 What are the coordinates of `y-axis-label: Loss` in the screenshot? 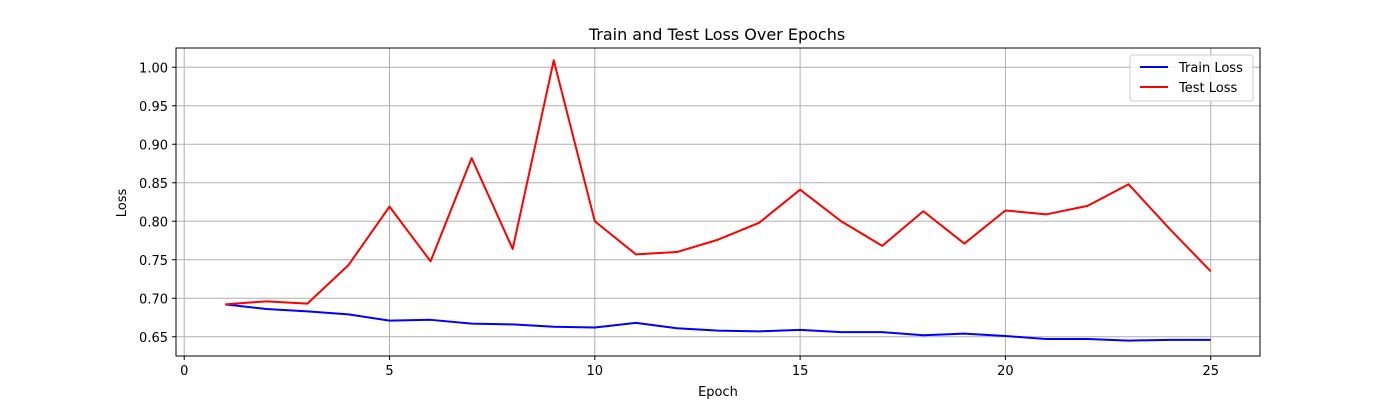 It's located at (122, 203).